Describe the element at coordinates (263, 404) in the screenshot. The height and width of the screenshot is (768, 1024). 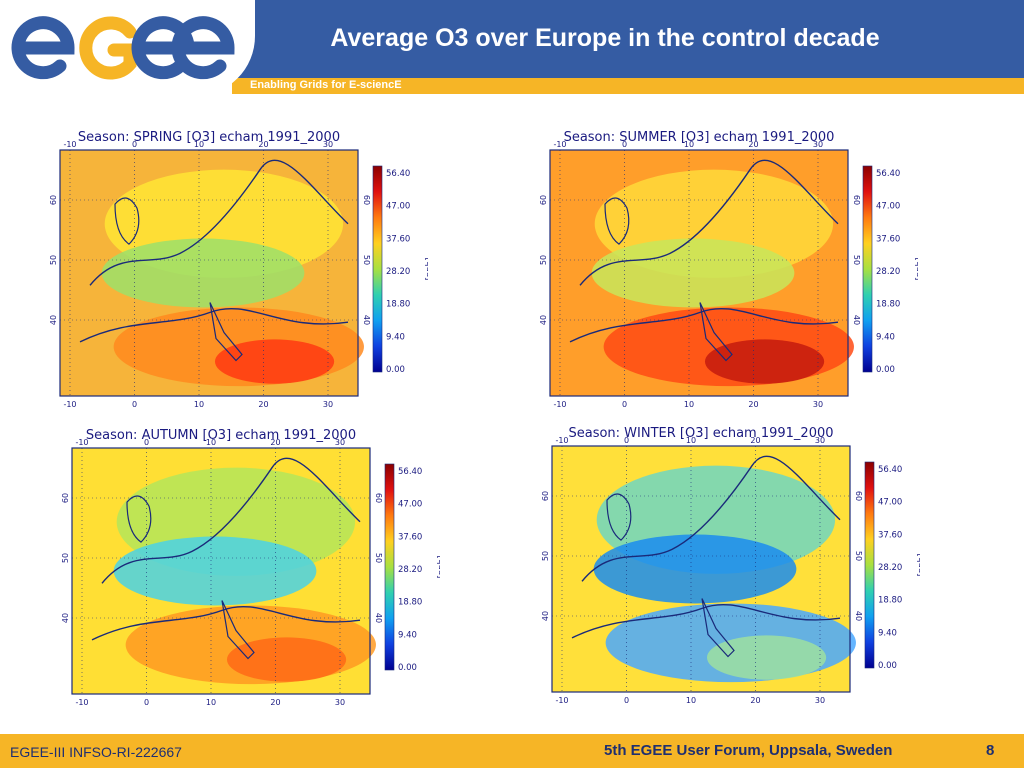
I see `x-tick-label-bottom: 20` at that location.